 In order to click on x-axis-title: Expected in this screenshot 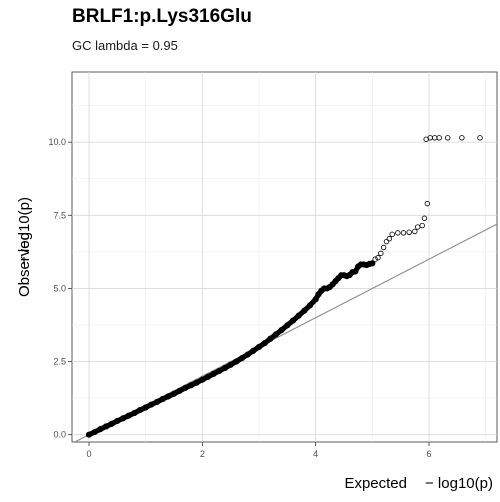, I will do `click(375, 483)`.